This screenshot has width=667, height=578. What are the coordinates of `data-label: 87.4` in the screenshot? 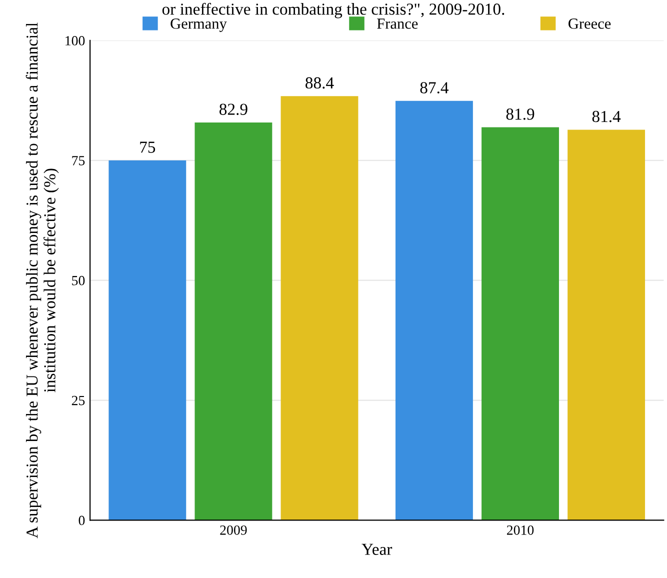 It's located at (434, 88).